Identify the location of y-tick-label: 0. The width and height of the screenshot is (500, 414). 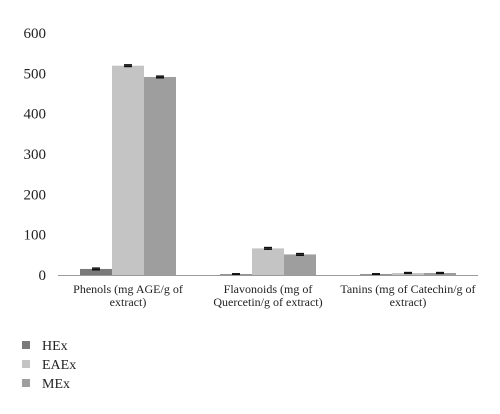
(43, 276).